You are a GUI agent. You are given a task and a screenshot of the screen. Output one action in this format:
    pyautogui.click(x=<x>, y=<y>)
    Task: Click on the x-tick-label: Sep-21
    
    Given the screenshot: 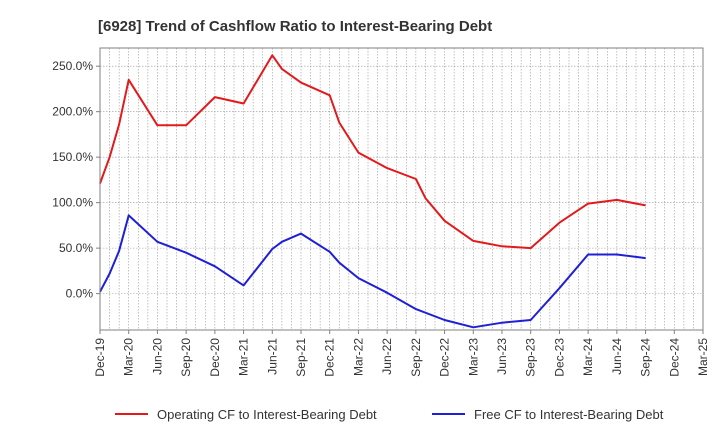 What is the action you would take?
    pyautogui.click(x=301, y=357)
    